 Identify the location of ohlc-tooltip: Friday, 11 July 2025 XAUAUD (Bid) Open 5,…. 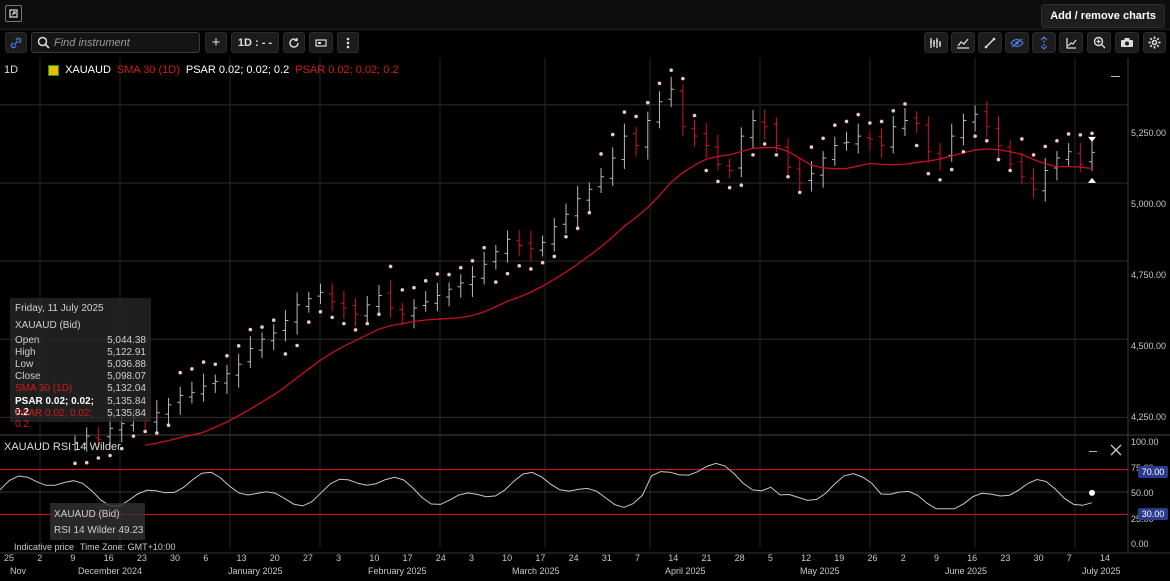
(80, 364).